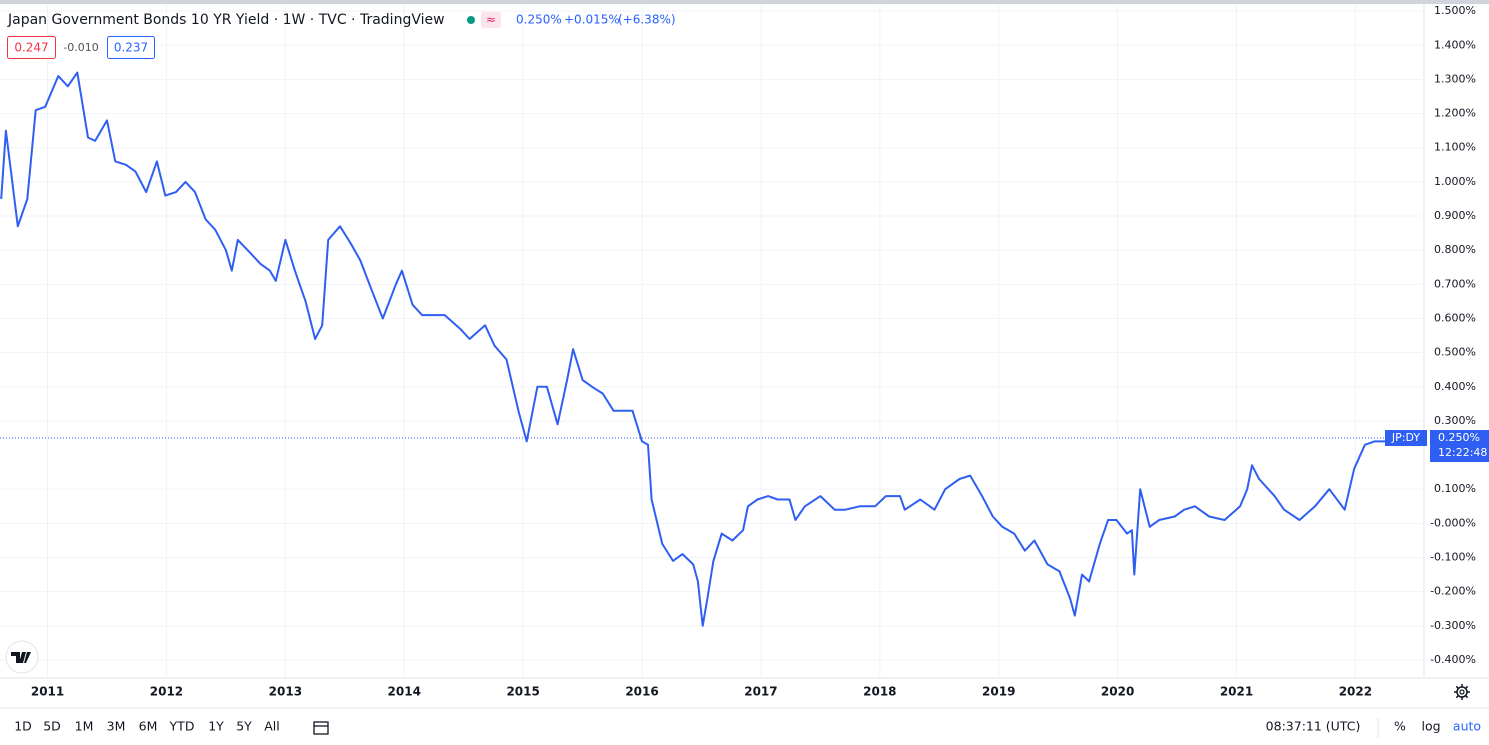  I want to click on scale-option: auto, so click(1467, 726).